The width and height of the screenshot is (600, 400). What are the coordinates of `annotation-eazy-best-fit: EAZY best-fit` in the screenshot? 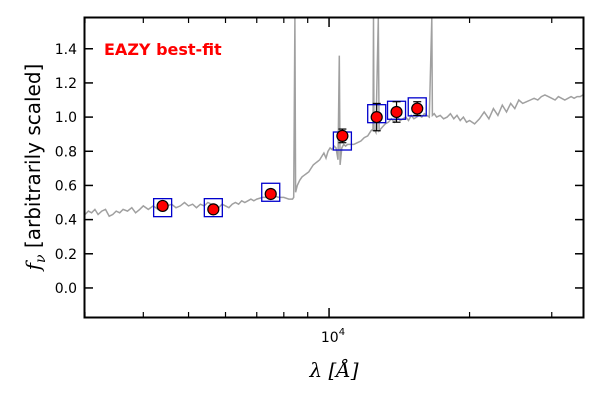 It's located at (163, 49).